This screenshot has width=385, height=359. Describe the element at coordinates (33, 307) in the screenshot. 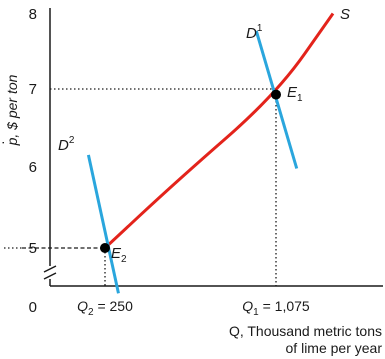

I see `origin-label: 0` at that location.